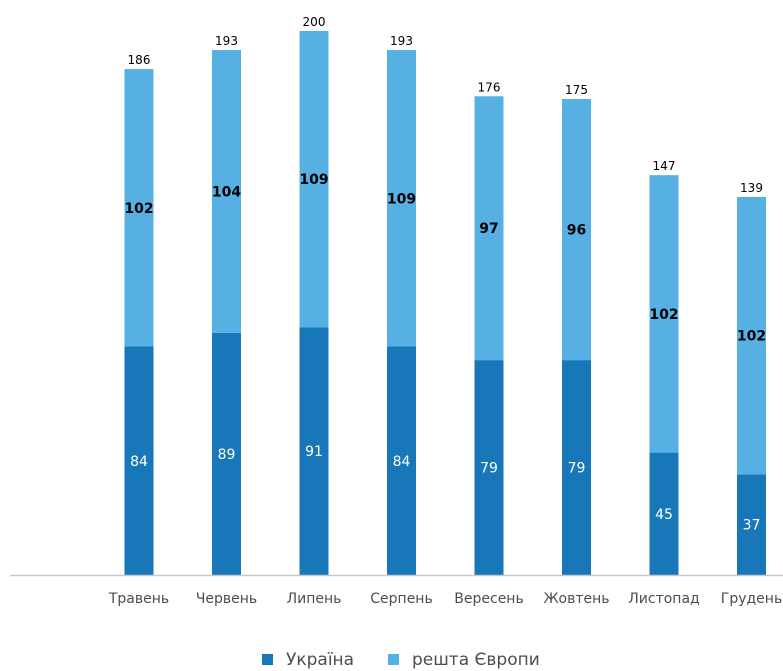  I want to click on data-label-ukraine: 91, so click(314, 452).